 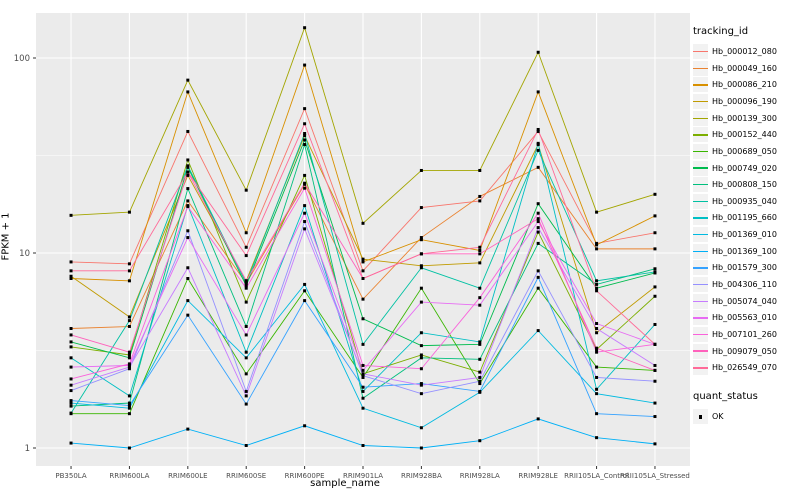 What do you see at coordinates (744, 235) in the screenshot?
I see `legend-item-label: Hb_001369_010` at bounding box center [744, 235].